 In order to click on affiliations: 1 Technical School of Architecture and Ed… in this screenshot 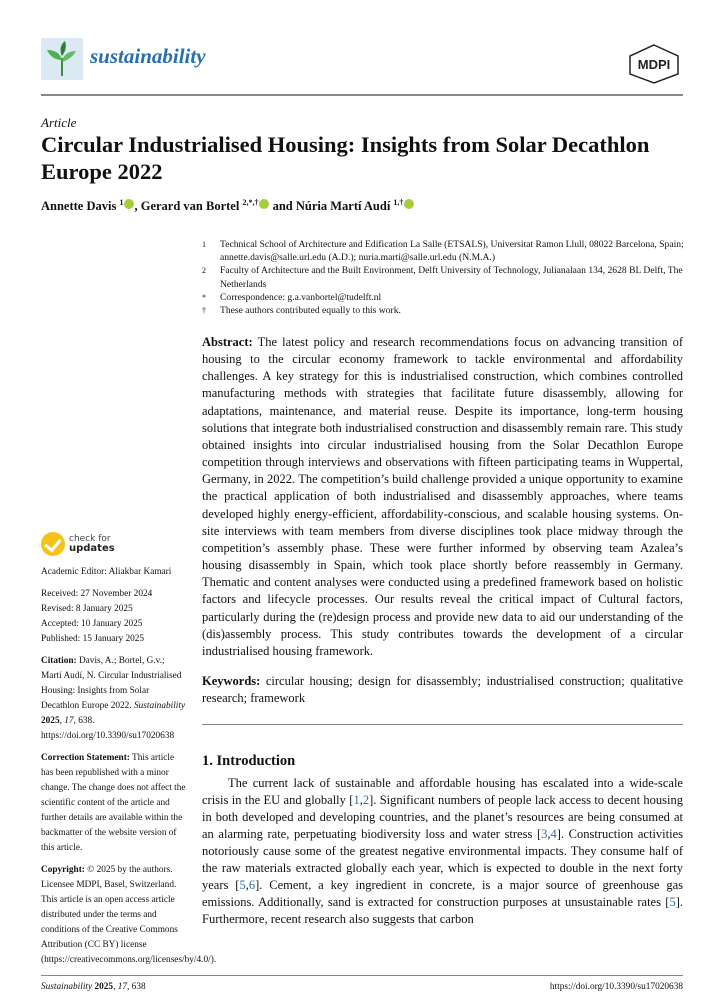, I will do `click(443, 278)`.